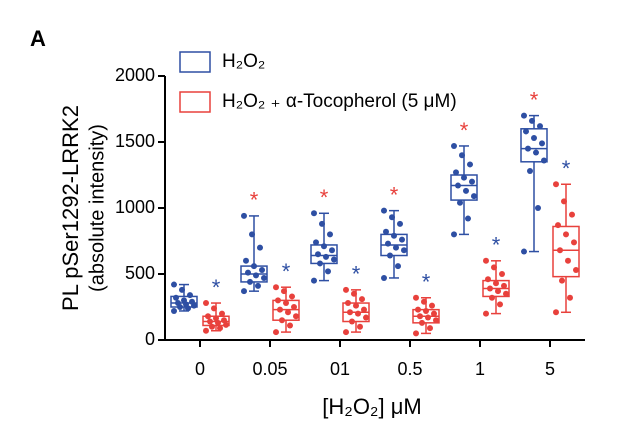 This screenshot has height=443, width=643. I want to click on x-tick-label: 0.05, so click(269, 369).